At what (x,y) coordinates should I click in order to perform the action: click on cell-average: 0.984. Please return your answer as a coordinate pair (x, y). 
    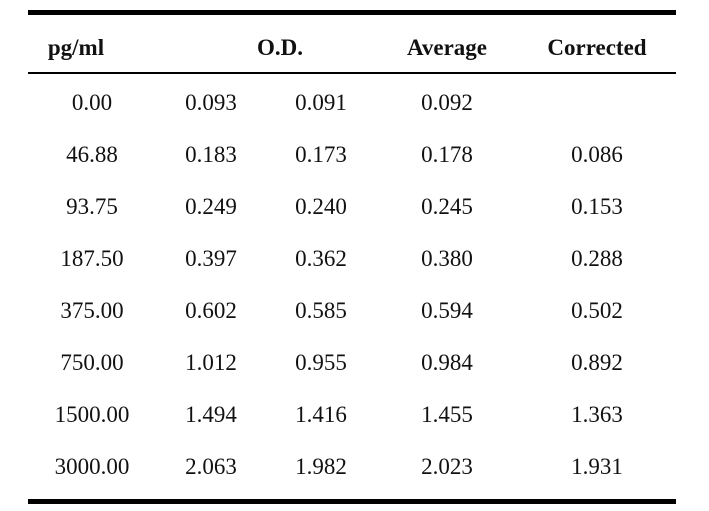
    Looking at the image, I should click on (447, 362).